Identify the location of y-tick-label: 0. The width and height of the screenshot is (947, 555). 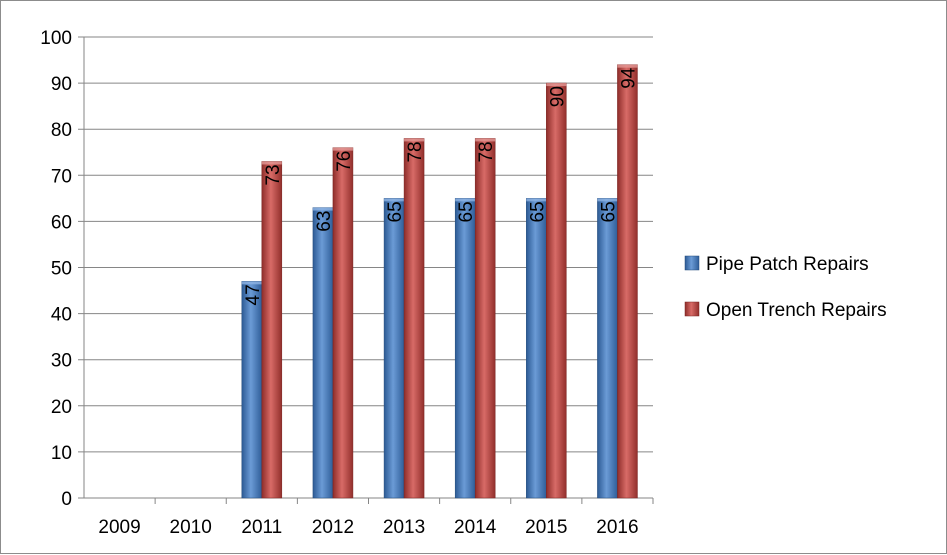
(66, 499).